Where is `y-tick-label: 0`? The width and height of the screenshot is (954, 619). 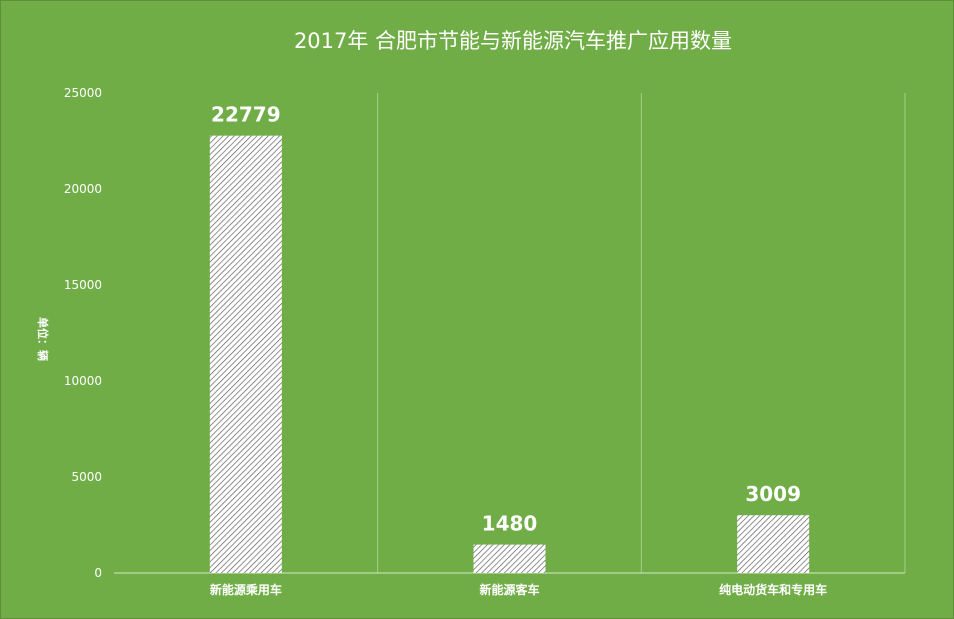
y-tick-label: 0 is located at coordinates (98, 573).